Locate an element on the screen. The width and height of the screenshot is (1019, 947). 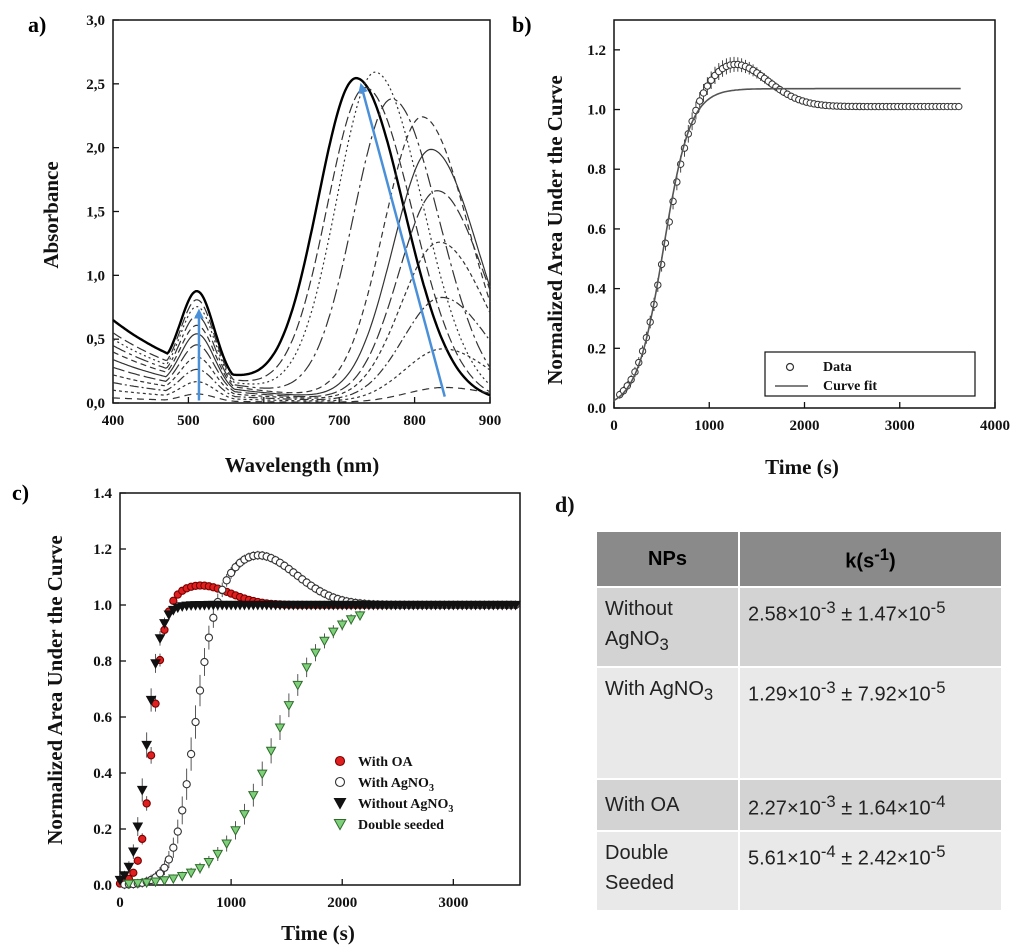
y-tick-label: 0.4 is located at coordinates (596, 290).